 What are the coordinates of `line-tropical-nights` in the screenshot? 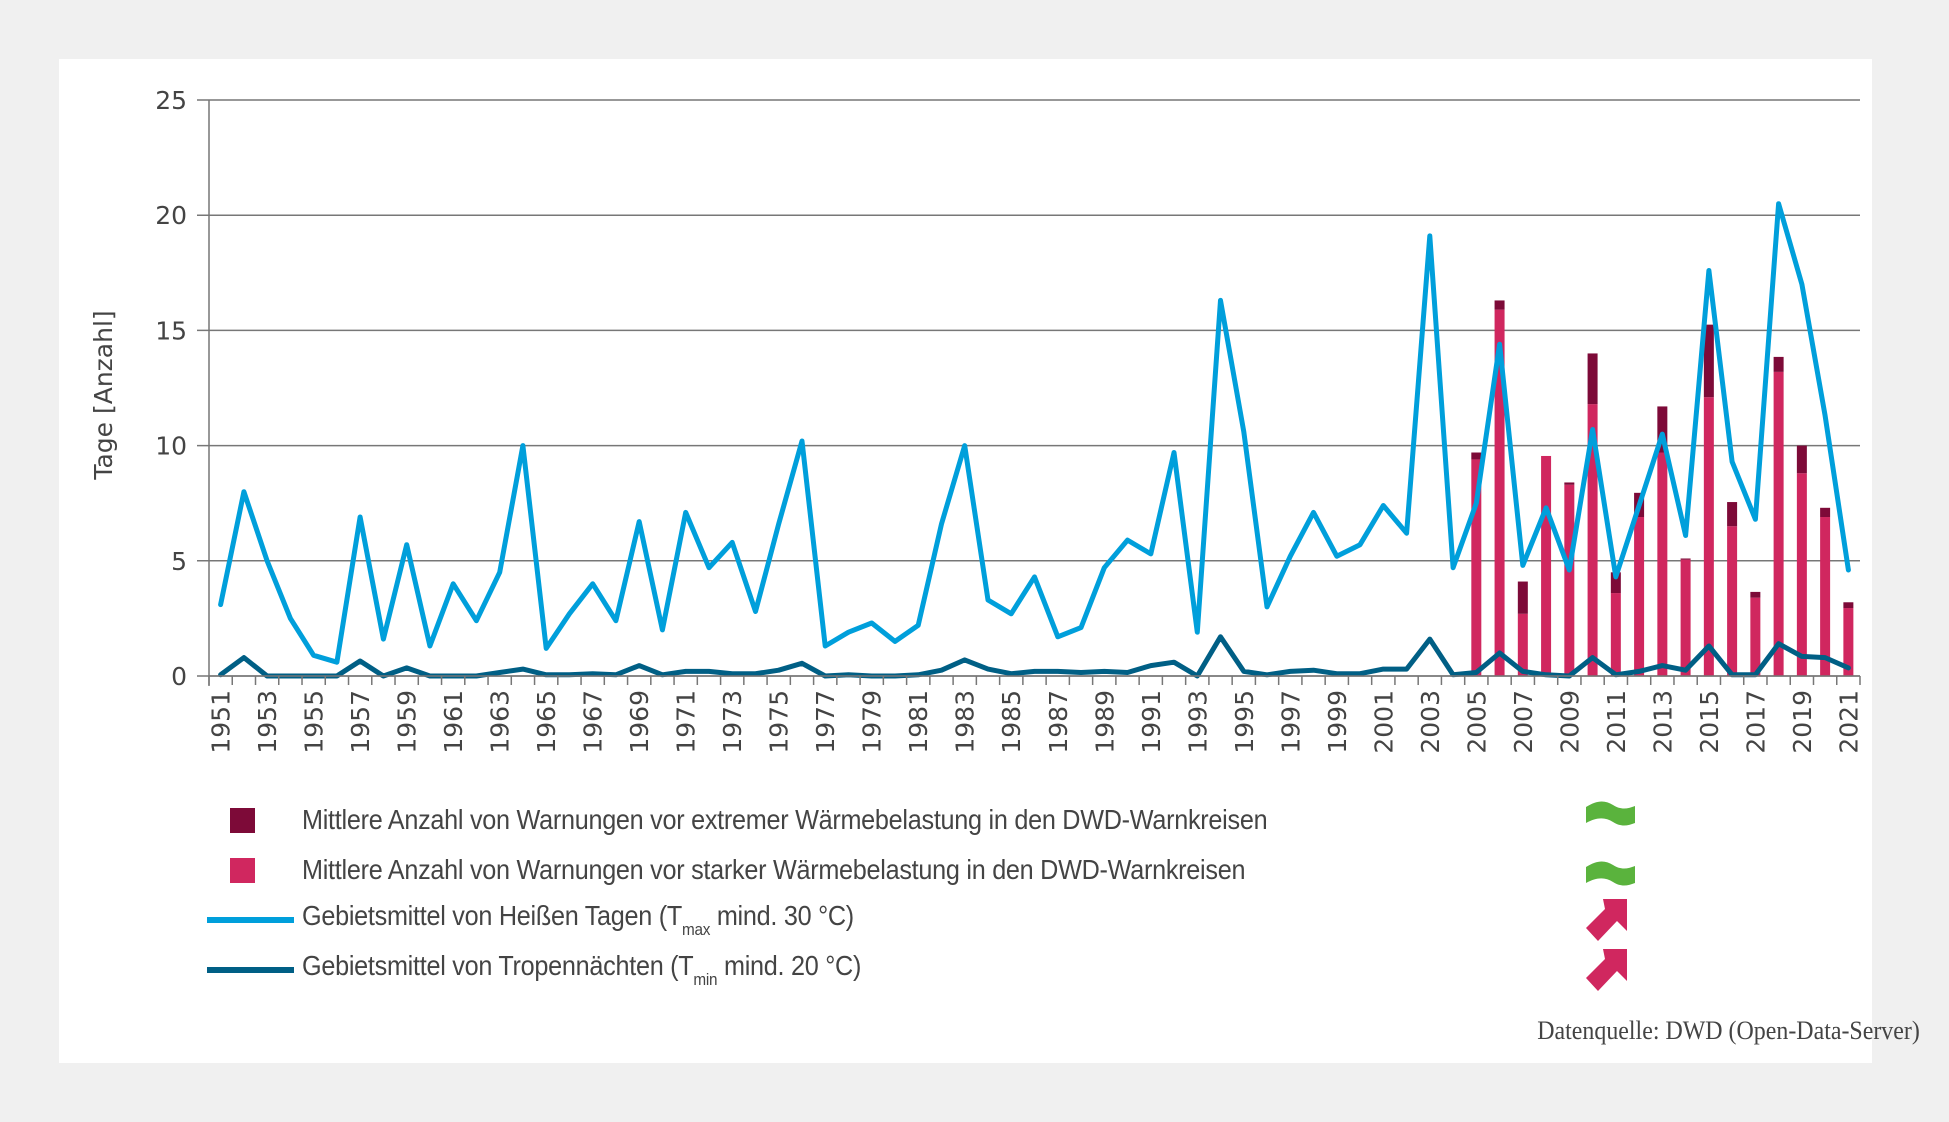 It's located at (1034, 656).